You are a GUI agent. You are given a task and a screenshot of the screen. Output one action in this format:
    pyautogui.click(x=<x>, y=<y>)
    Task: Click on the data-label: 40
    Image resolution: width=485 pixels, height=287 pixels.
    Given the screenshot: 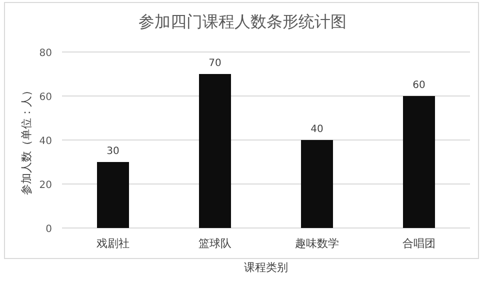 What is the action you would take?
    pyautogui.click(x=317, y=129)
    